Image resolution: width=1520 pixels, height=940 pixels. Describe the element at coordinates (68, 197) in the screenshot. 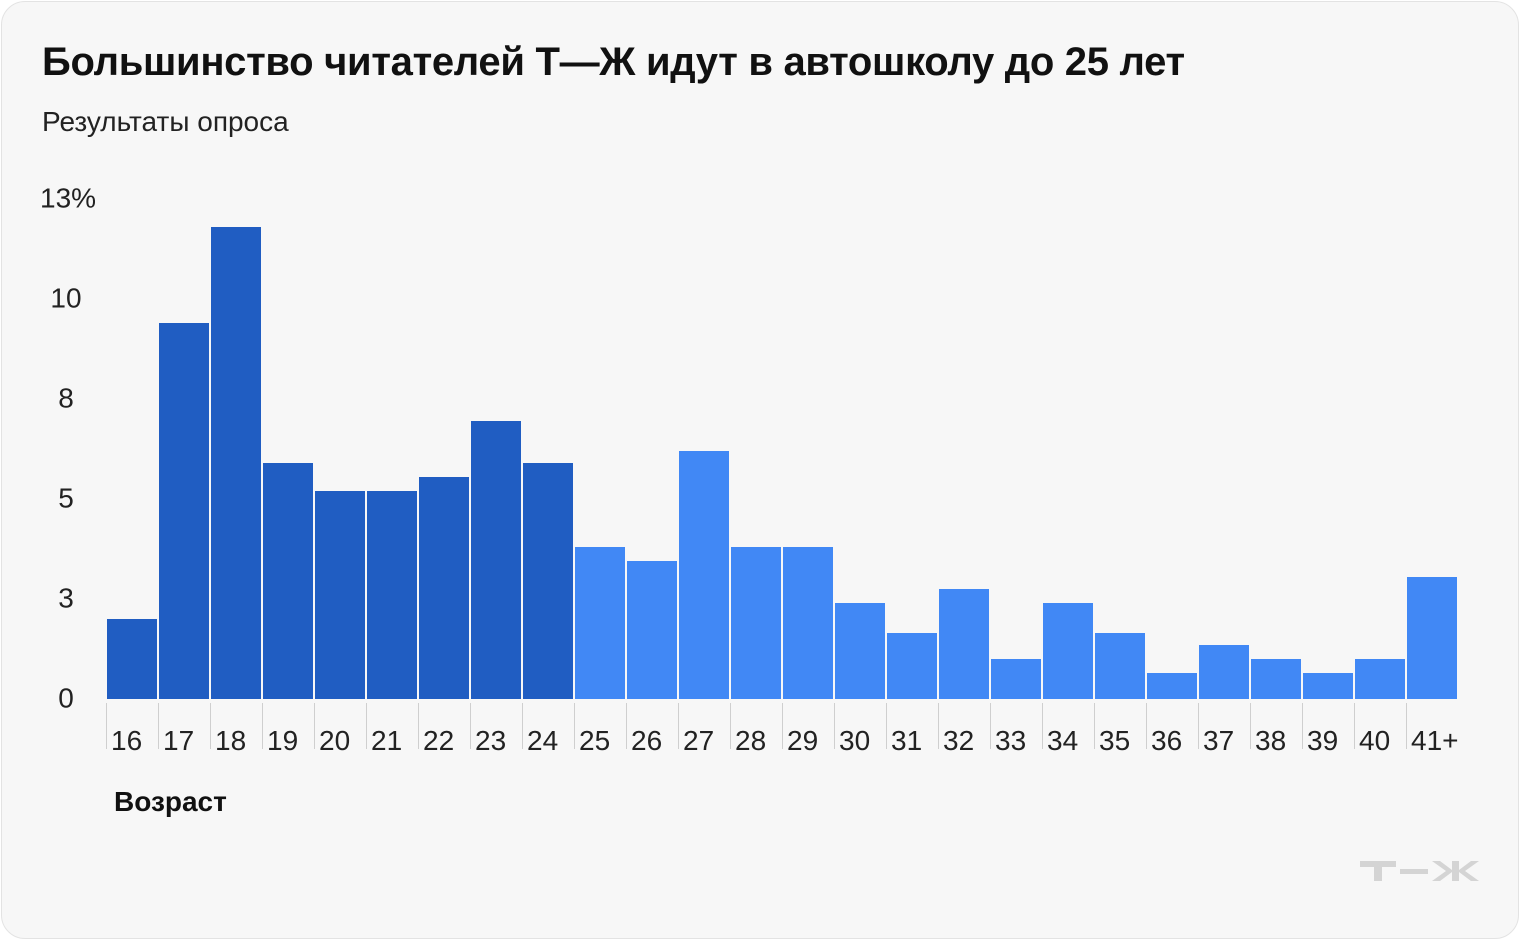

I see `y-tick-label: 13%` at that location.